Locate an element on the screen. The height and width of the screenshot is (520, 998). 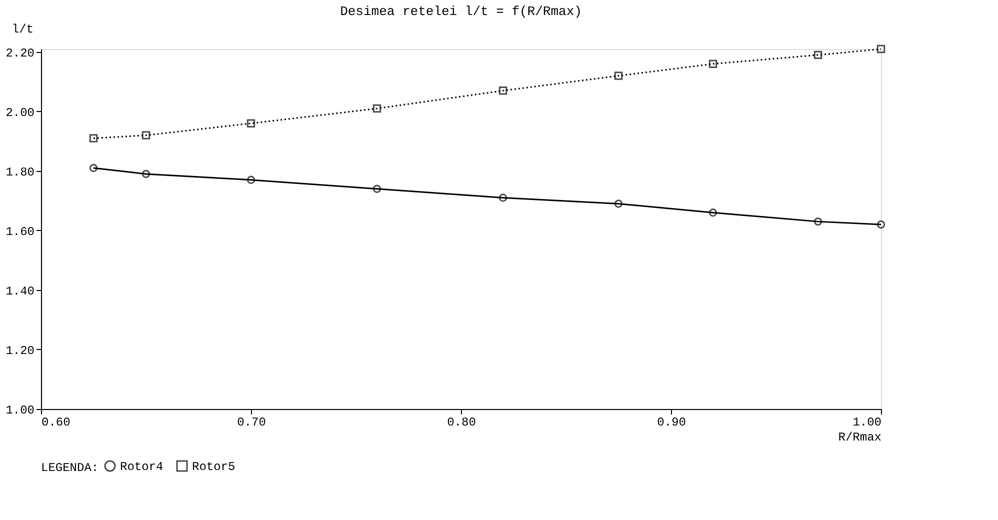
legend-label: Rotor4 is located at coordinates (142, 467).